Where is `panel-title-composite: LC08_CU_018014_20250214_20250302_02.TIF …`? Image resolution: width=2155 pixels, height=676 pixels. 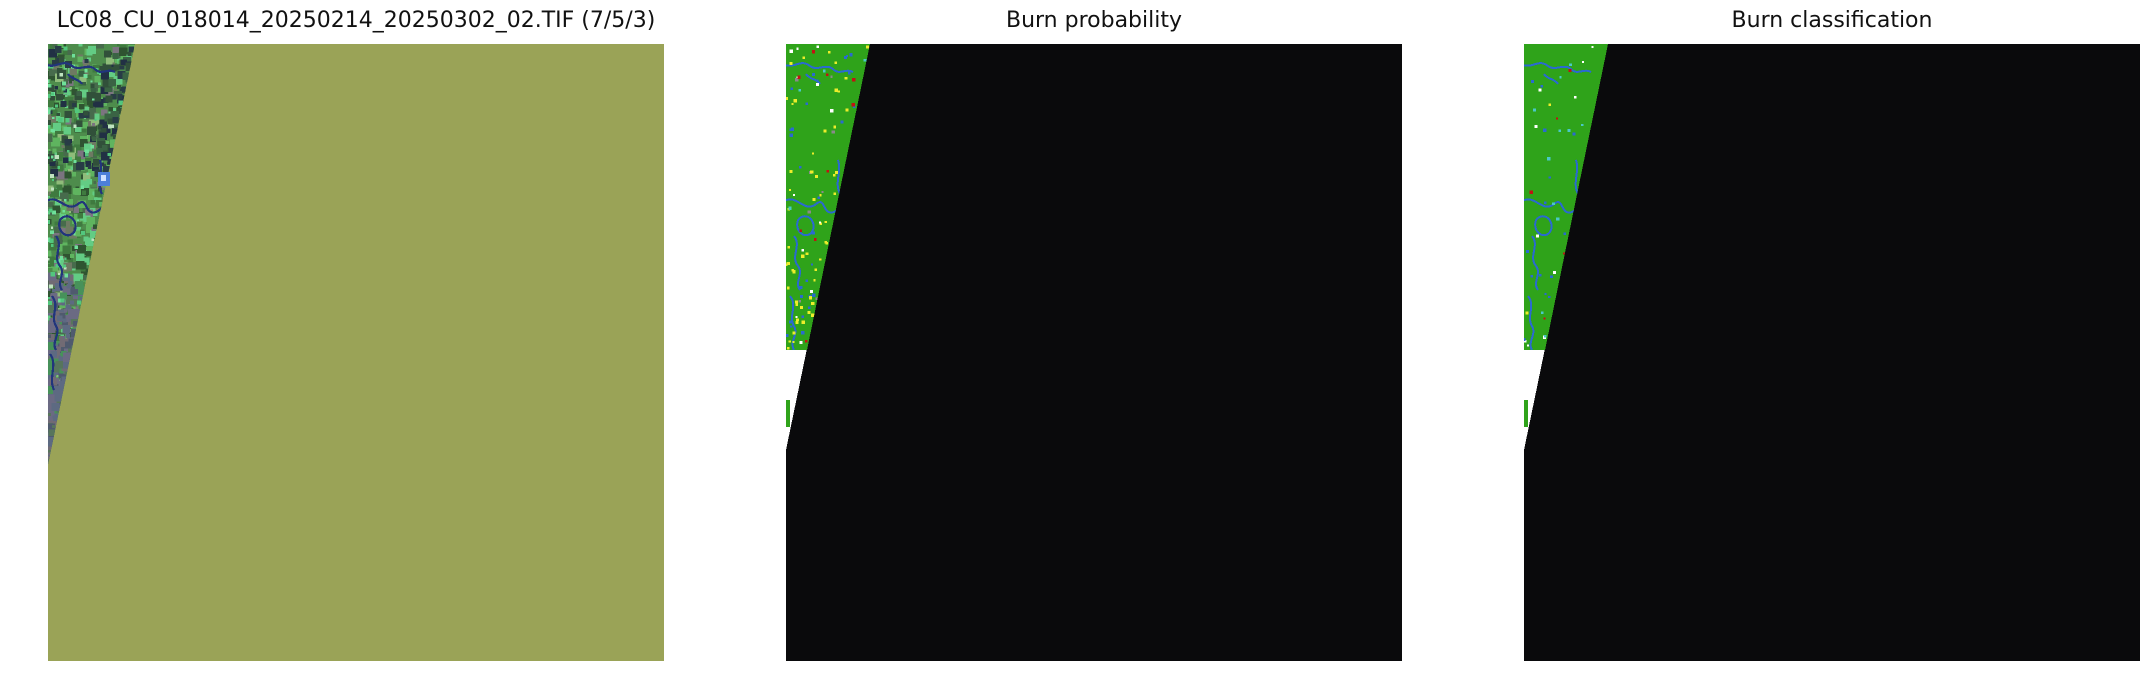 panel-title-composite: LC08_CU_018014_20250214_20250302_02.TIF … is located at coordinates (356, 20).